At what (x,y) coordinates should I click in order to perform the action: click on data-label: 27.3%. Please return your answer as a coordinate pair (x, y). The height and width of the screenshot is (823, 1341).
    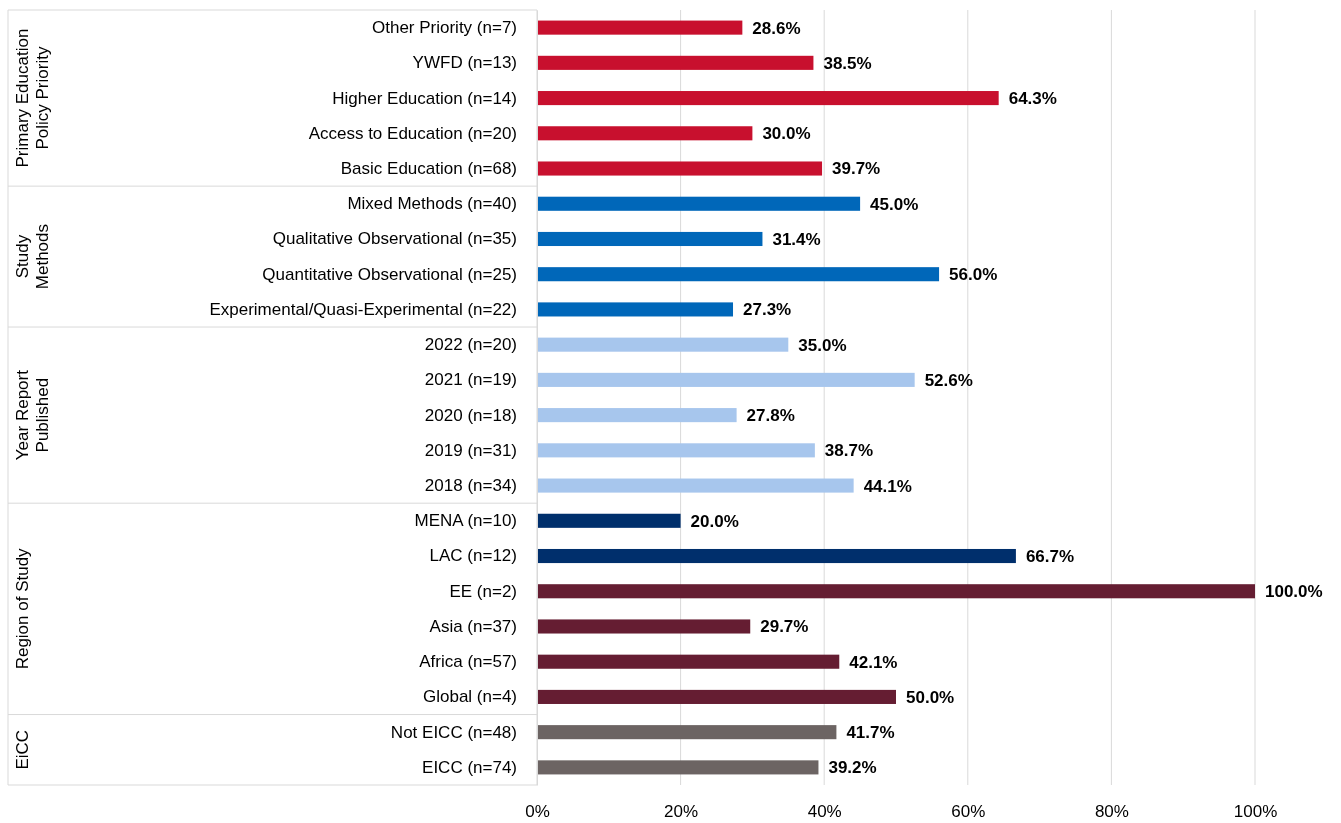
    Looking at the image, I should click on (767, 310).